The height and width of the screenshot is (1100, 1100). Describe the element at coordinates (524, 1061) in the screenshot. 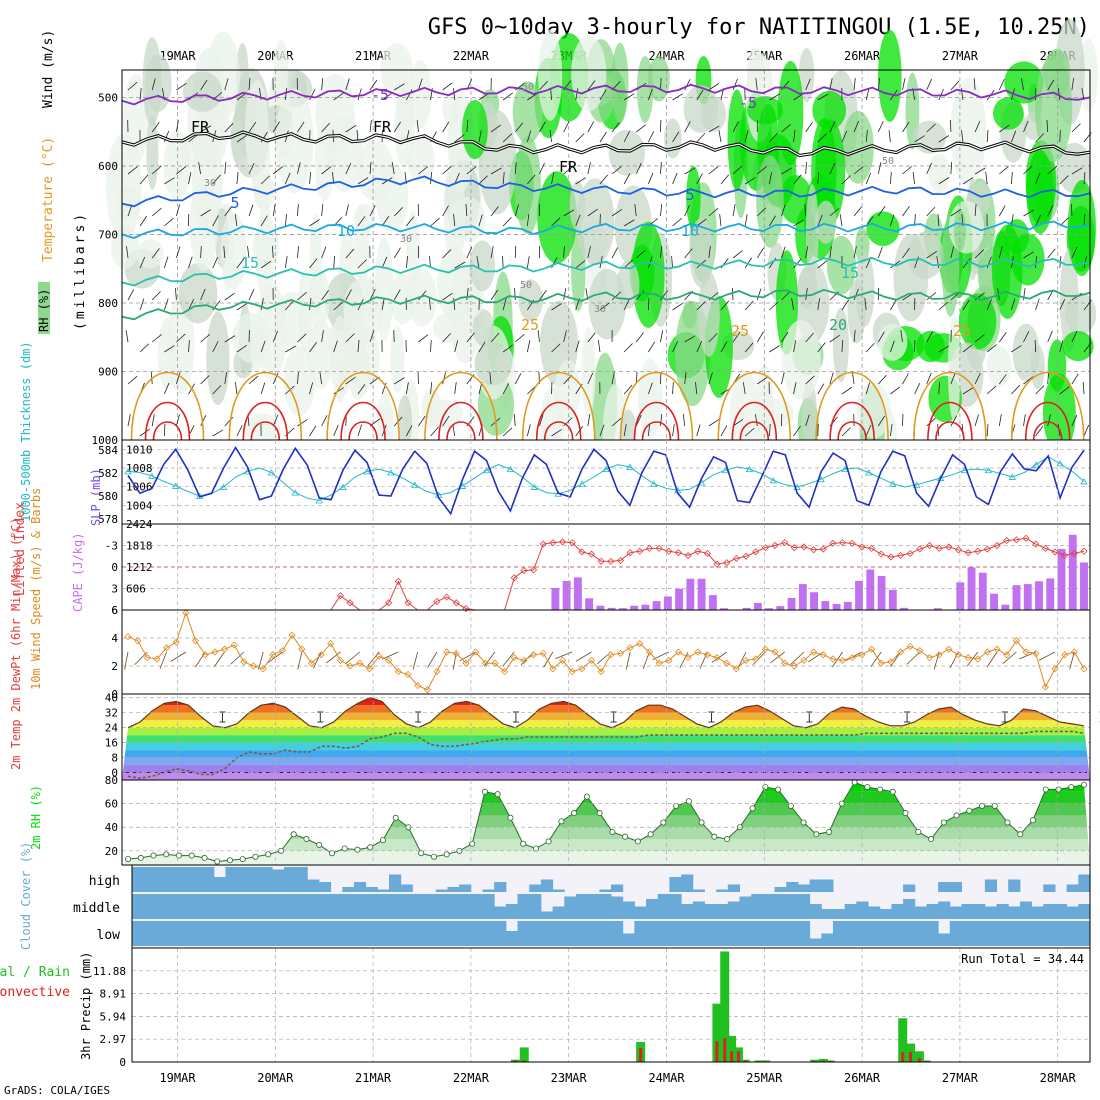

I see `precip-convective-bar` at that location.